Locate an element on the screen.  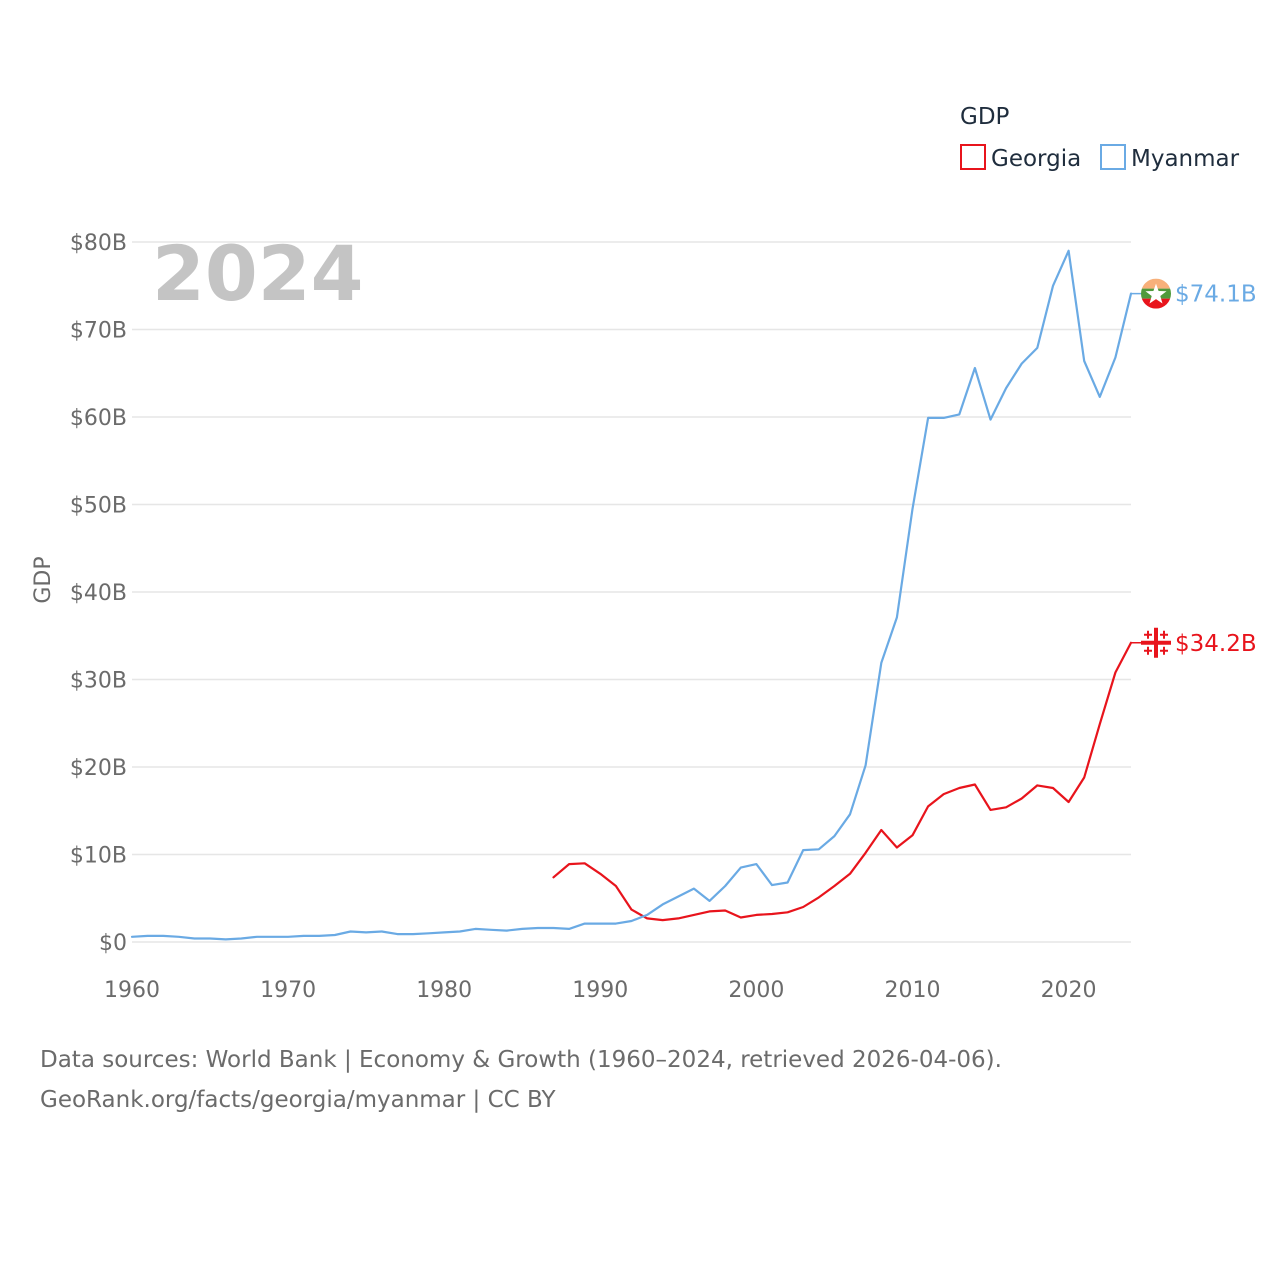
x-axis: 1960 1970 1980 1990 2000 2010 2020 is located at coordinates (600, 990).